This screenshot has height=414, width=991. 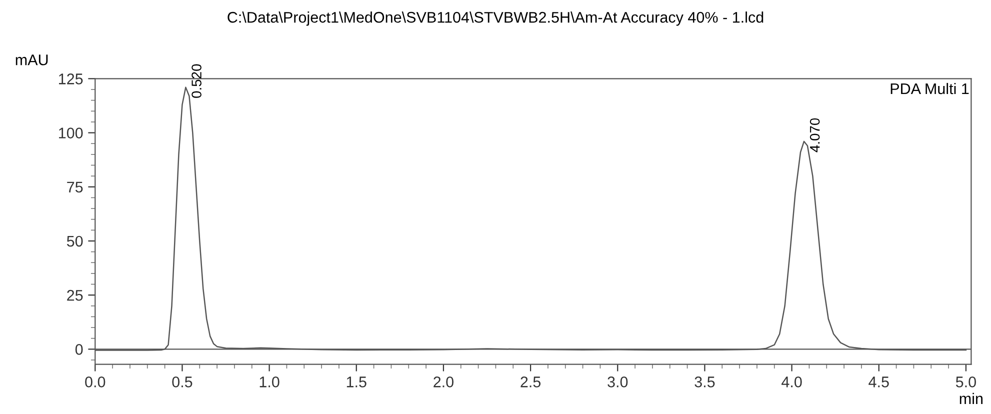 What do you see at coordinates (197, 81) in the screenshot?
I see `annotation: 0.520` at bounding box center [197, 81].